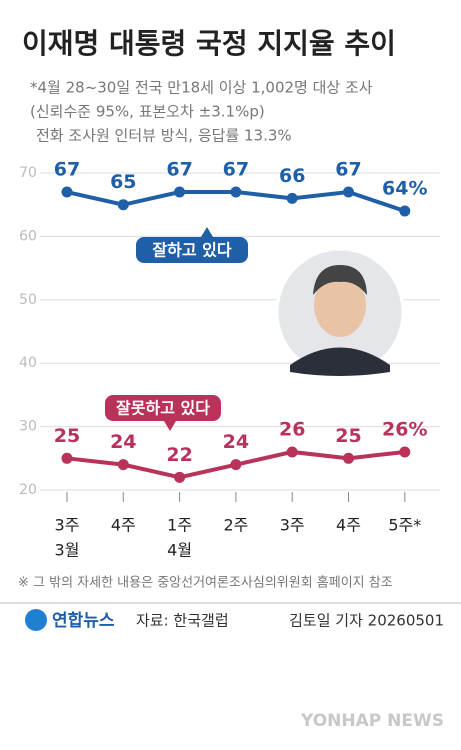  What do you see at coordinates (292, 429) in the screenshot?
I see `value-label: 26` at bounding box center [292, 429].